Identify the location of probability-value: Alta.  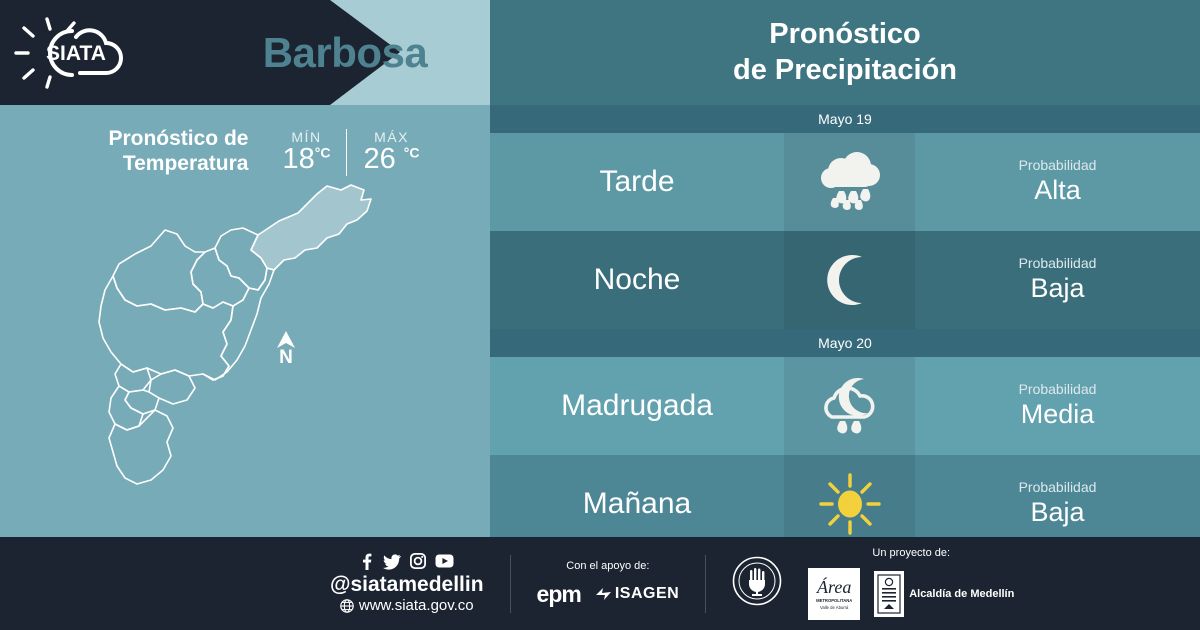
(1057, 189).